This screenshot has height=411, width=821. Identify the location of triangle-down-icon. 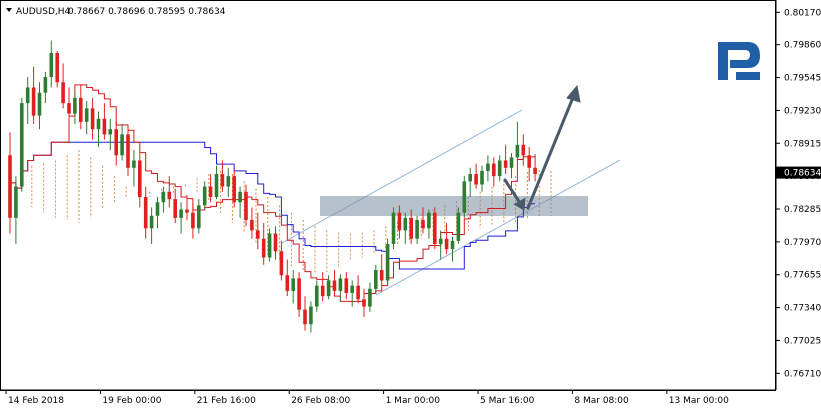
(9, 10).